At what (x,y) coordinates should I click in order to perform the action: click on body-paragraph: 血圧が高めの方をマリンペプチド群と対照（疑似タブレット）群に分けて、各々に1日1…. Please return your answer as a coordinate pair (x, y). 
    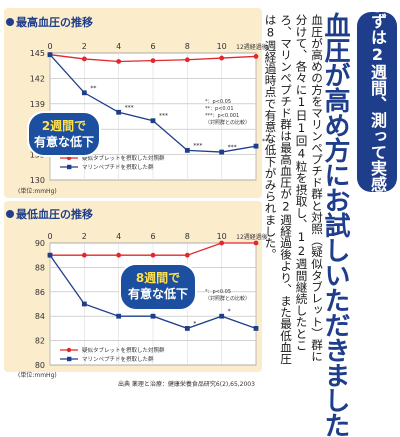
    Looking at the image, I should click on (294, 189).